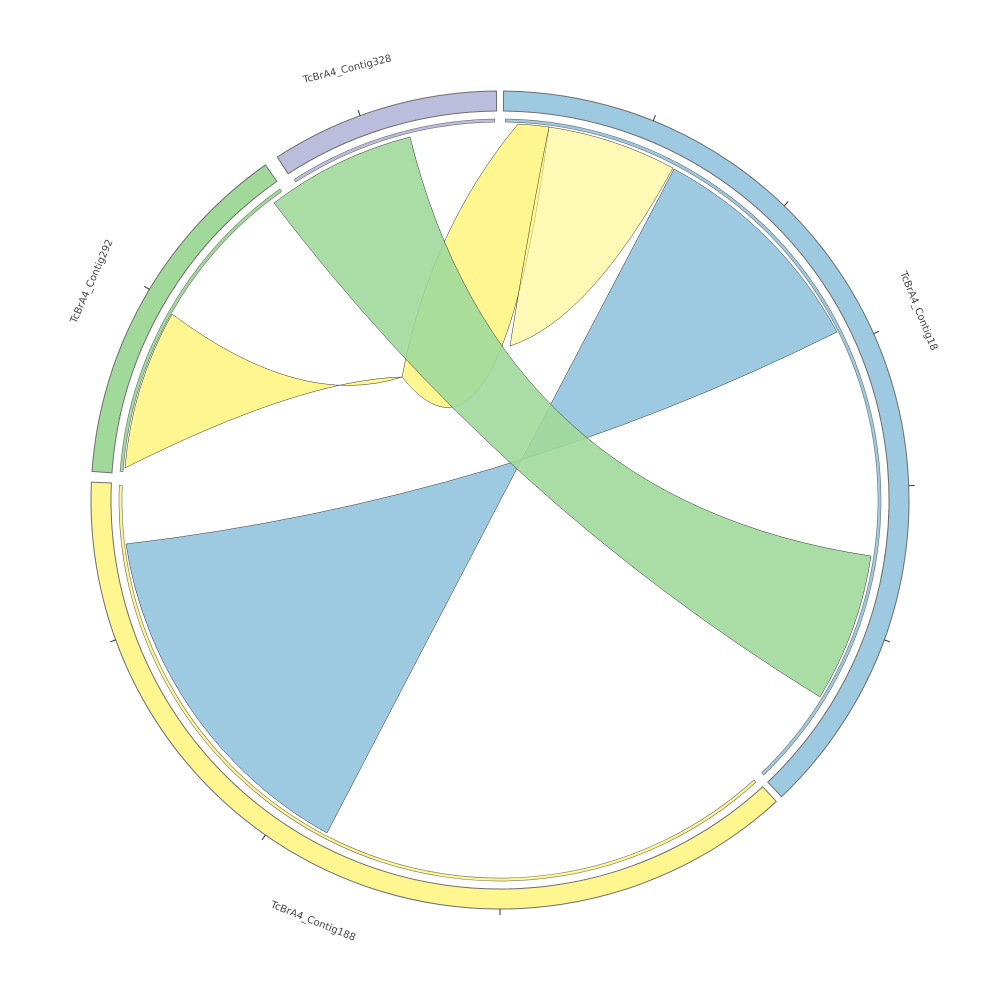 The height and width of the screenshot is (1000, 1000). Describe the element at coordinates (312, 921) in the screenshot. I see `label-contig188: TcBrA4_Contig188` at that location.